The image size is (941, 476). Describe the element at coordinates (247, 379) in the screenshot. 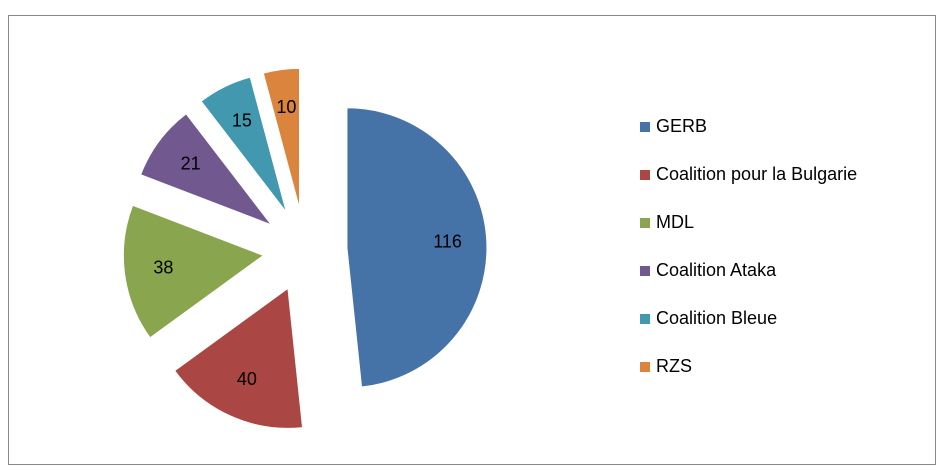

I see `data-label: 40` at that location.